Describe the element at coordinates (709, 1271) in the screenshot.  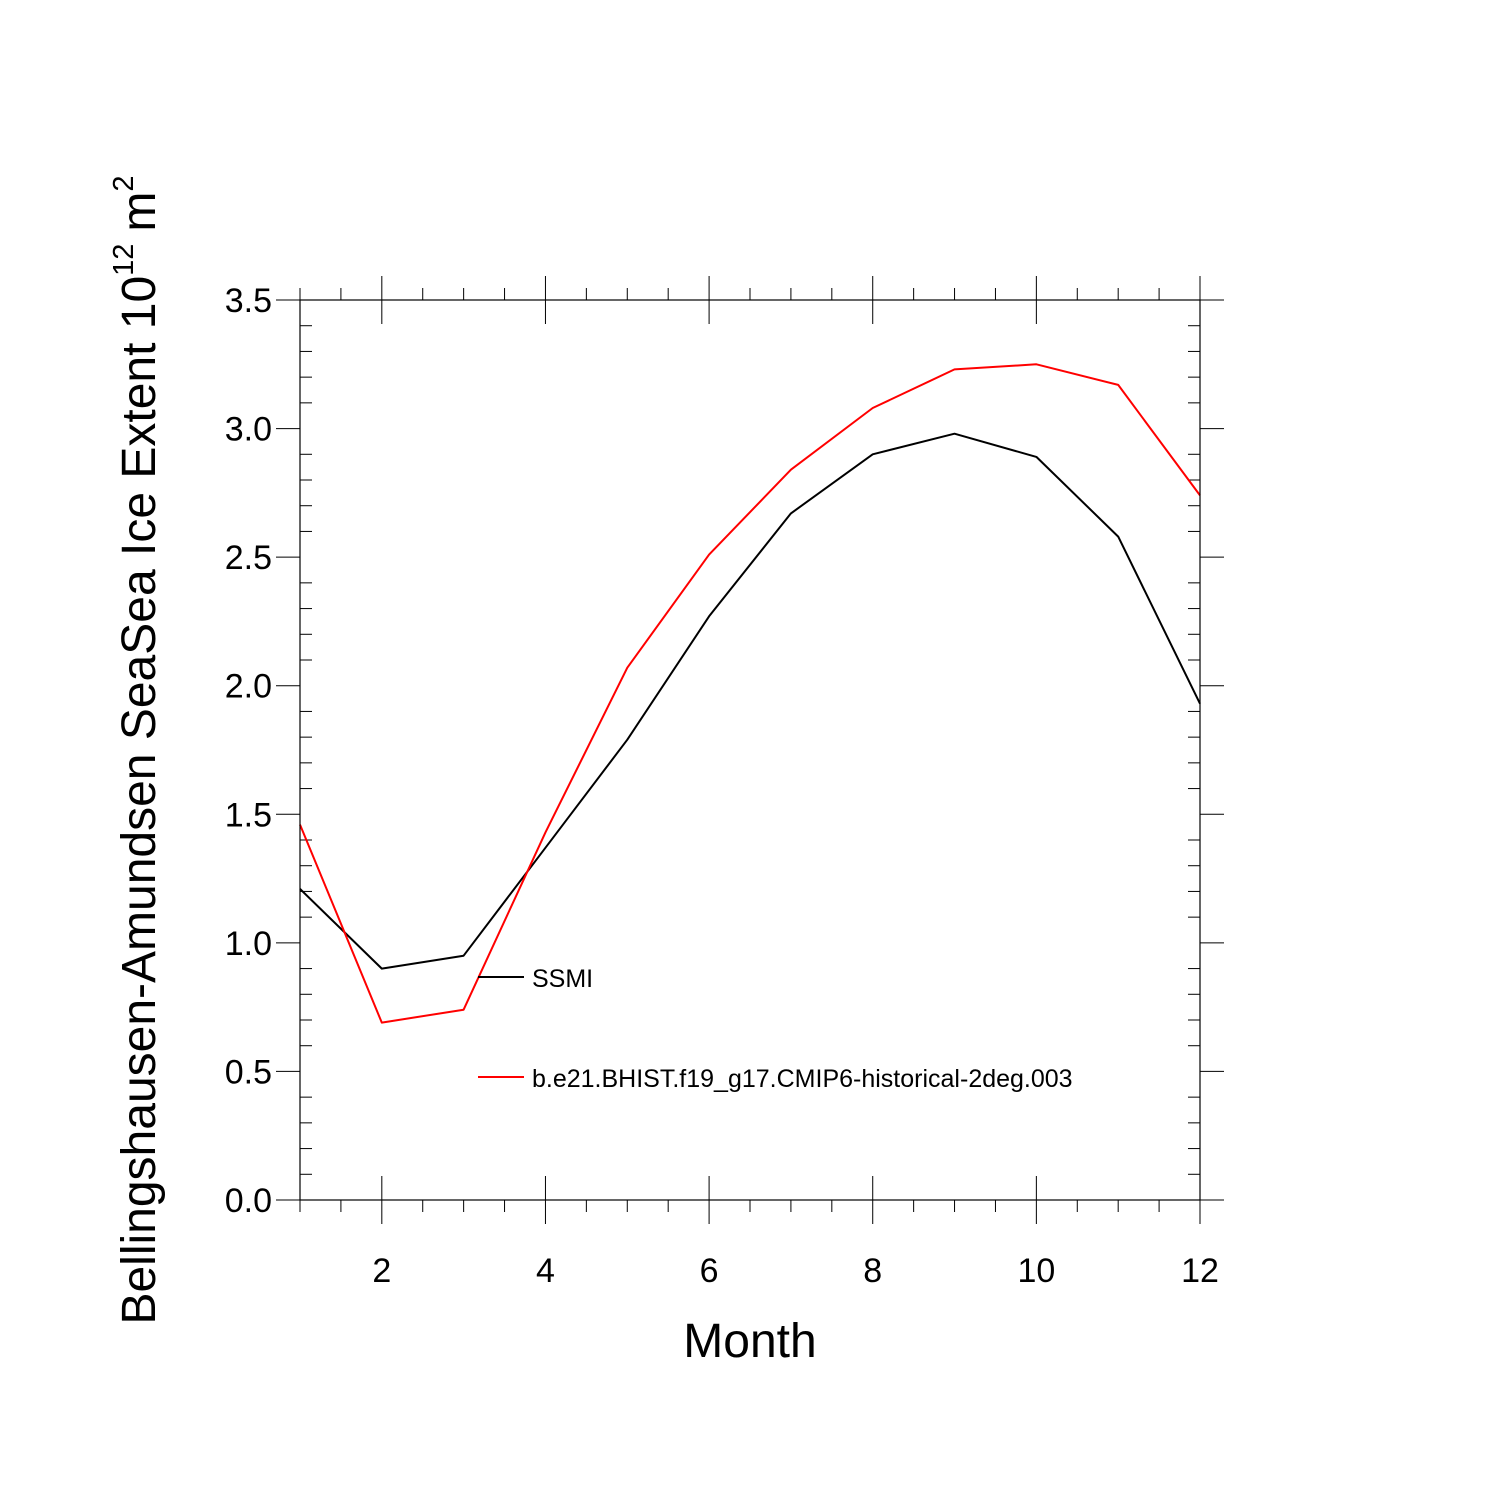
I see `x-tick-label: 6` at that location.